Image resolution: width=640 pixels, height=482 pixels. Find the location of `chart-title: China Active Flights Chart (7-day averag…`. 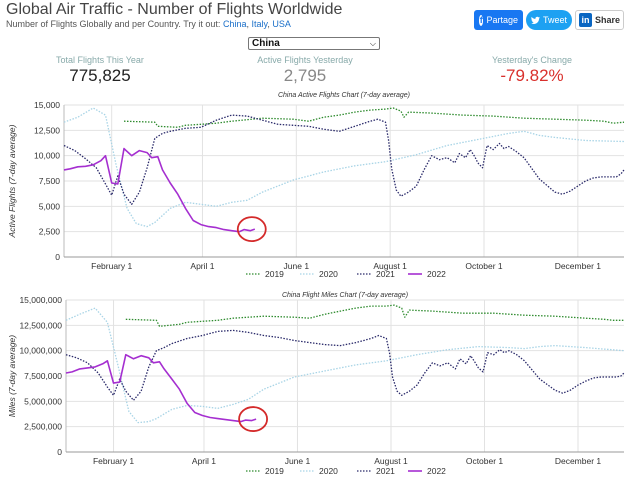

chart-title: China Active Flights Chart (7-day averag… is located at coordinates (344, 95).